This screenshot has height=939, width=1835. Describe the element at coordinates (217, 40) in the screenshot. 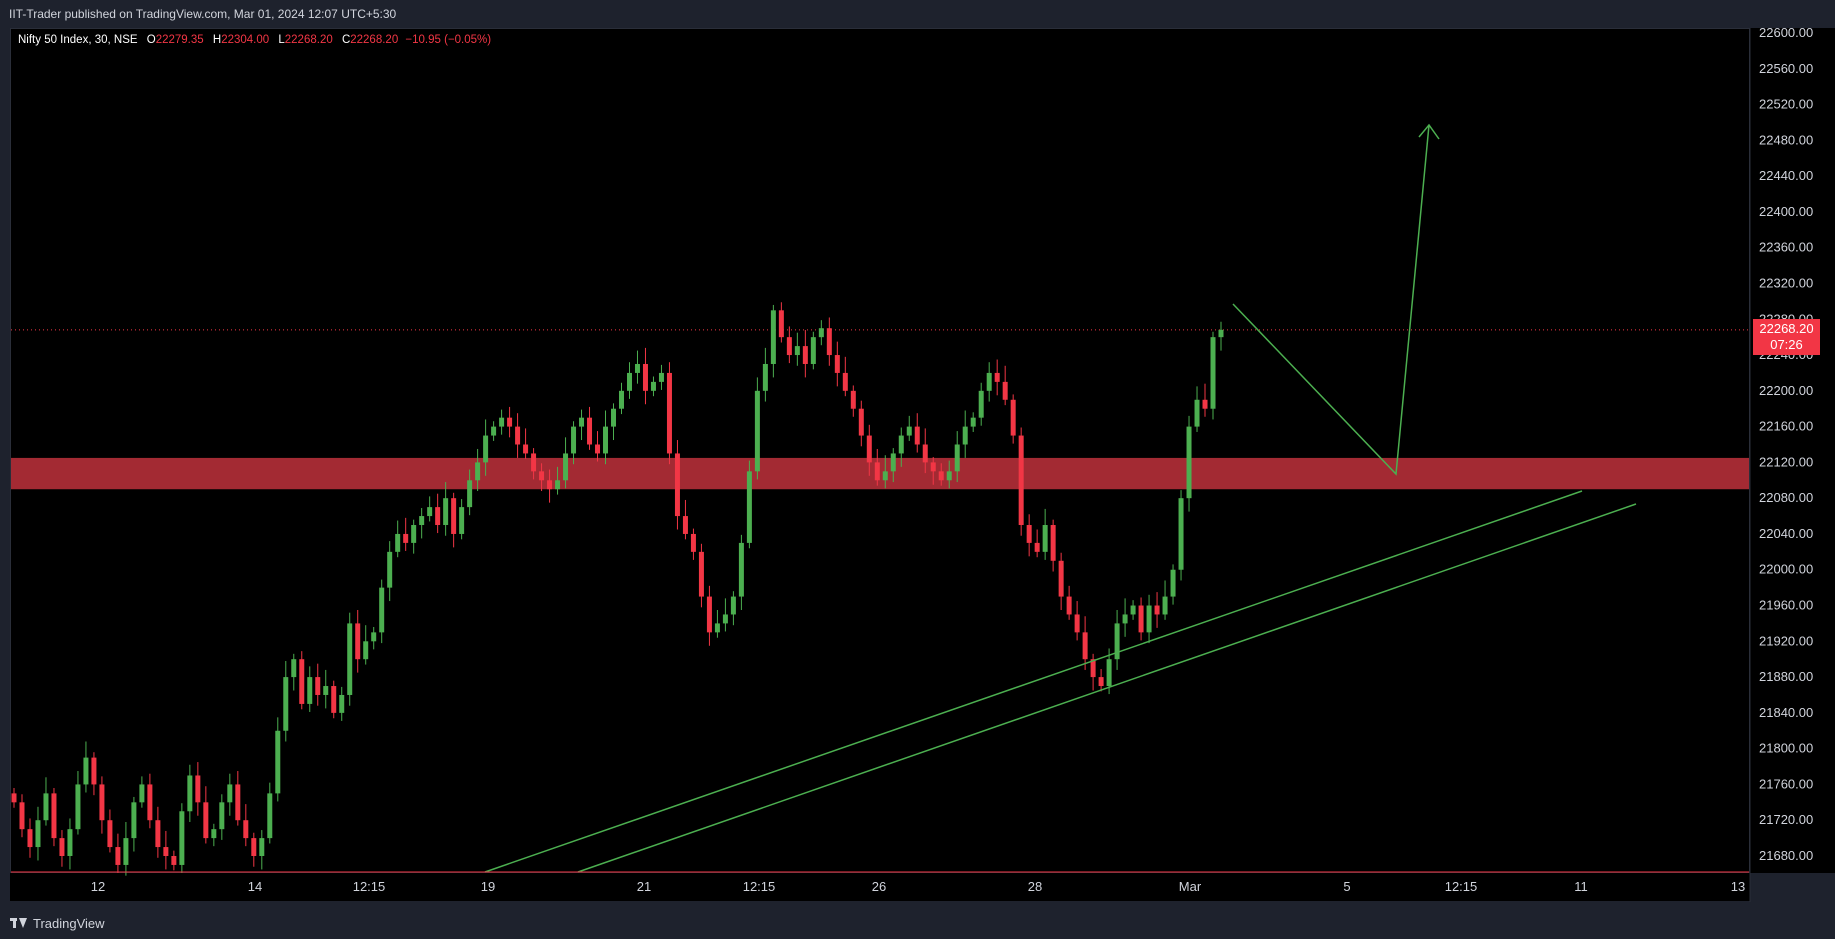

I see `high-label: H` at that location.